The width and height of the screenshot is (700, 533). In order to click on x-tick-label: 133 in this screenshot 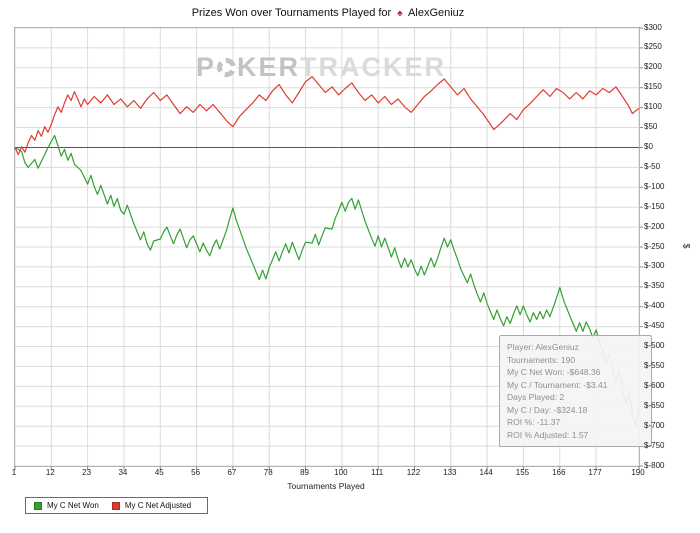, I will do `click(450, 472)`.